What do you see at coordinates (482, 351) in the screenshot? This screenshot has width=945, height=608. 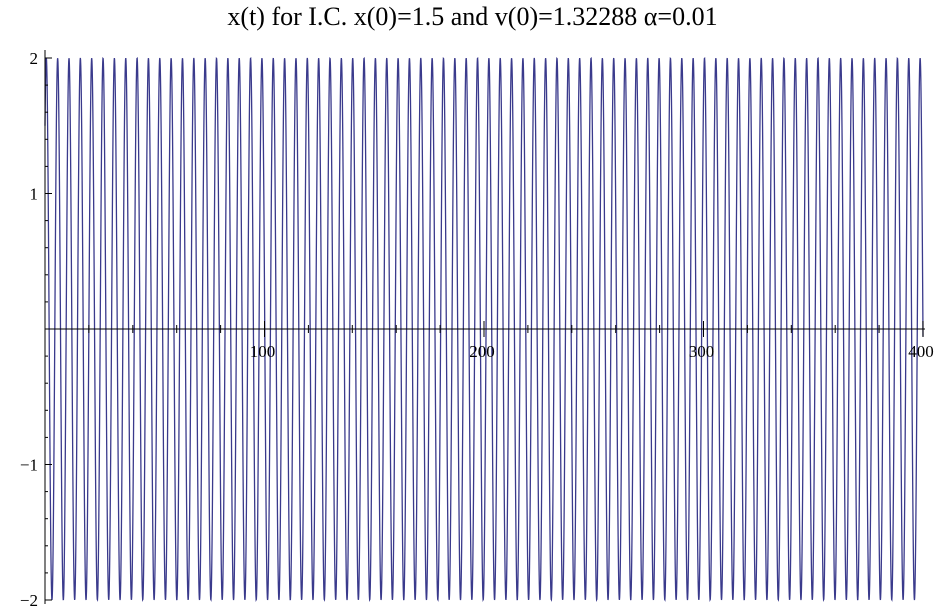 I see `x-tick-label: 200` at bounding box center [482, 351].